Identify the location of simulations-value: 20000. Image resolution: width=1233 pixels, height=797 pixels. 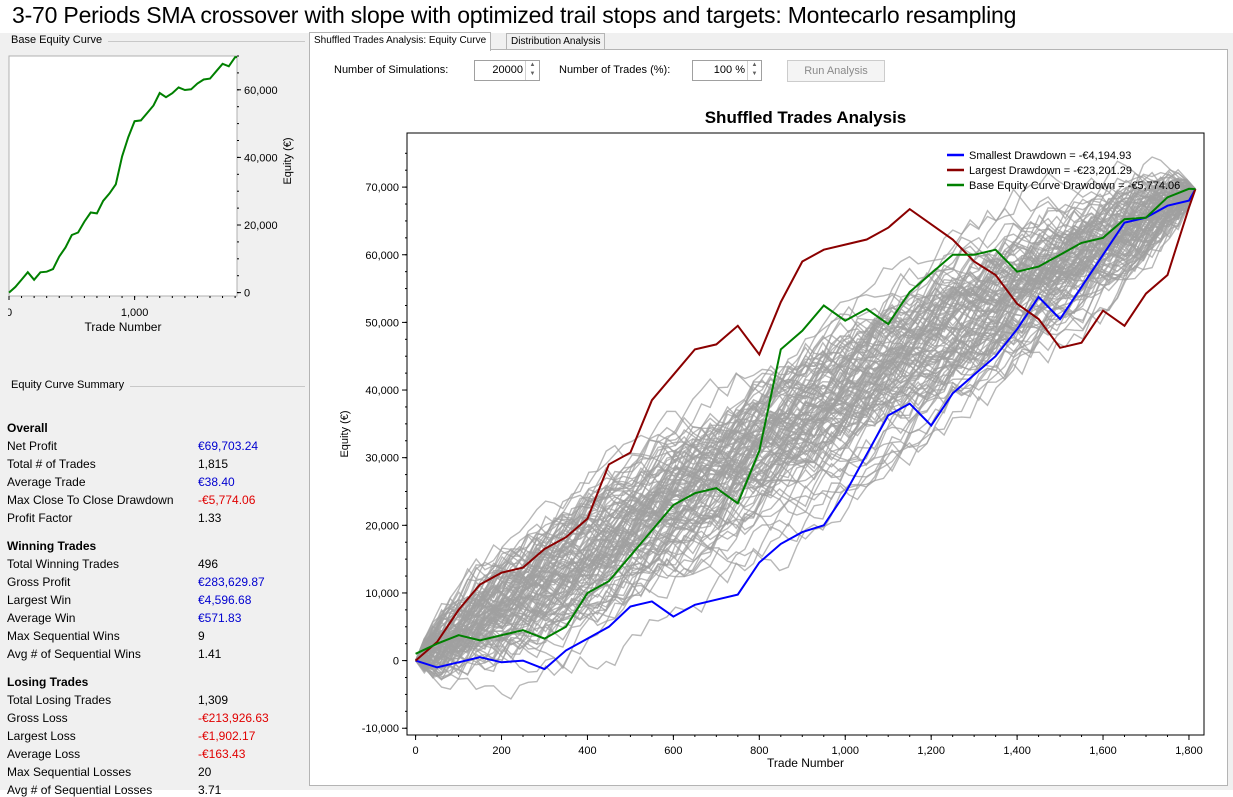
(507, 70).